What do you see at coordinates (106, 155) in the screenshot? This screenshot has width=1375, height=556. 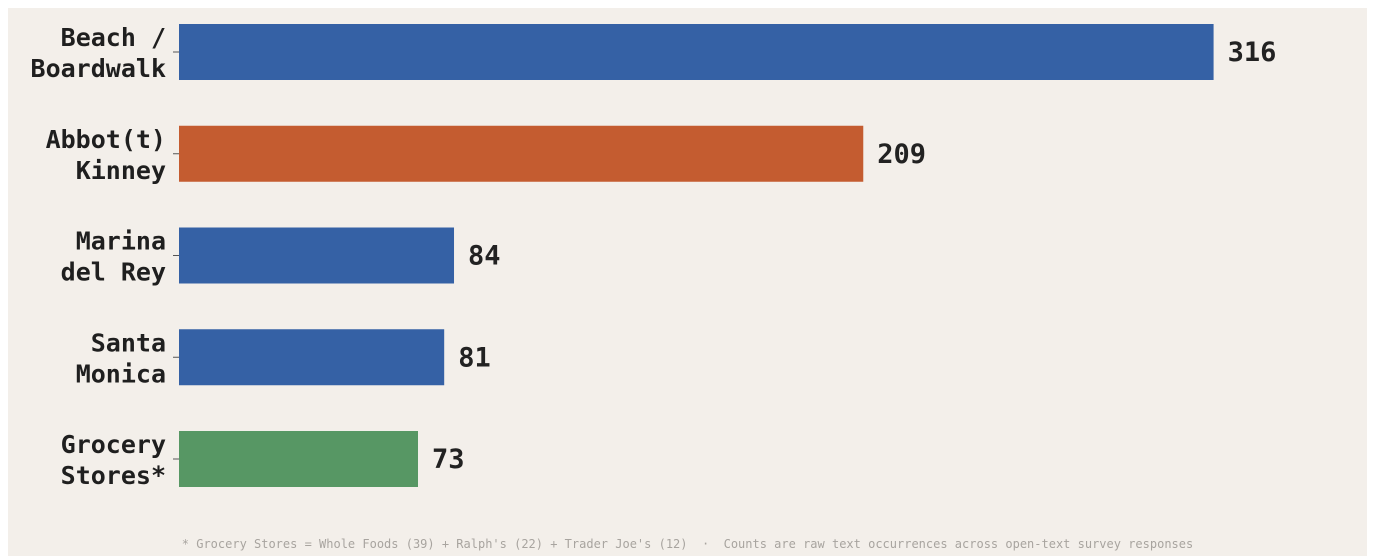 I see `category-label-2: Abbot(t) Kinney` at bounding box center [106, 155].